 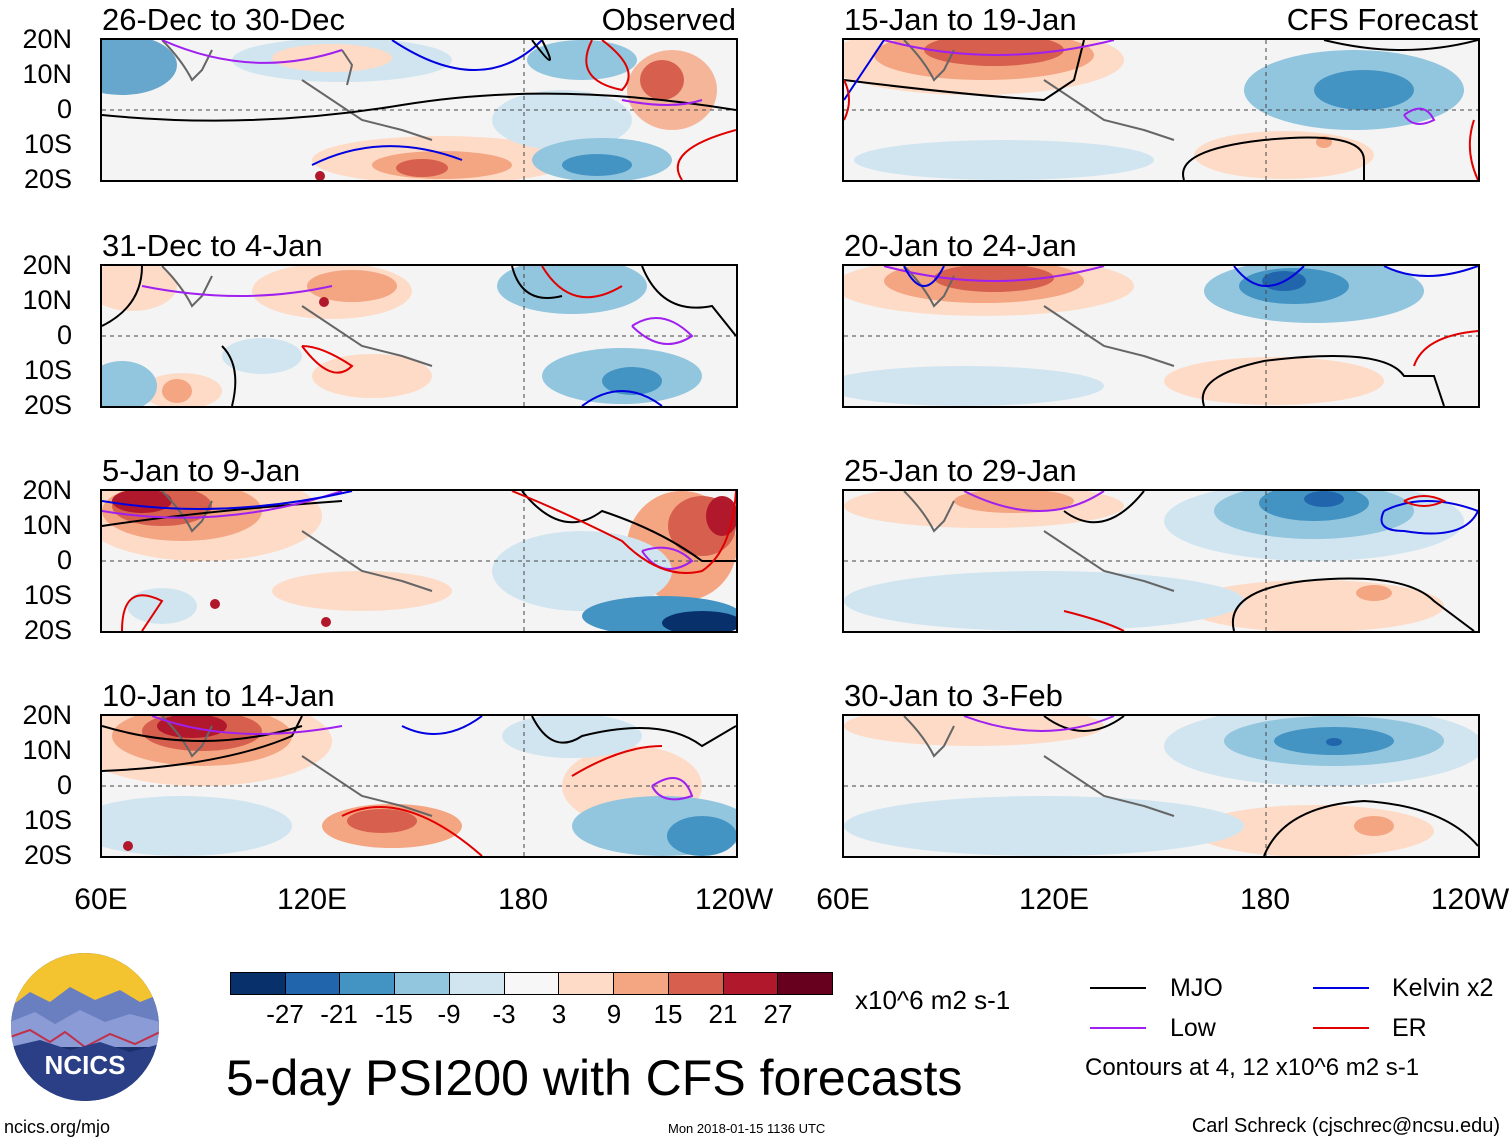 What do you see at coordinates (594, 1078) in the screenshot?
I see `main-title: 5-day PSI200 with CFS forecasts` at bounding box center [594, 1078].